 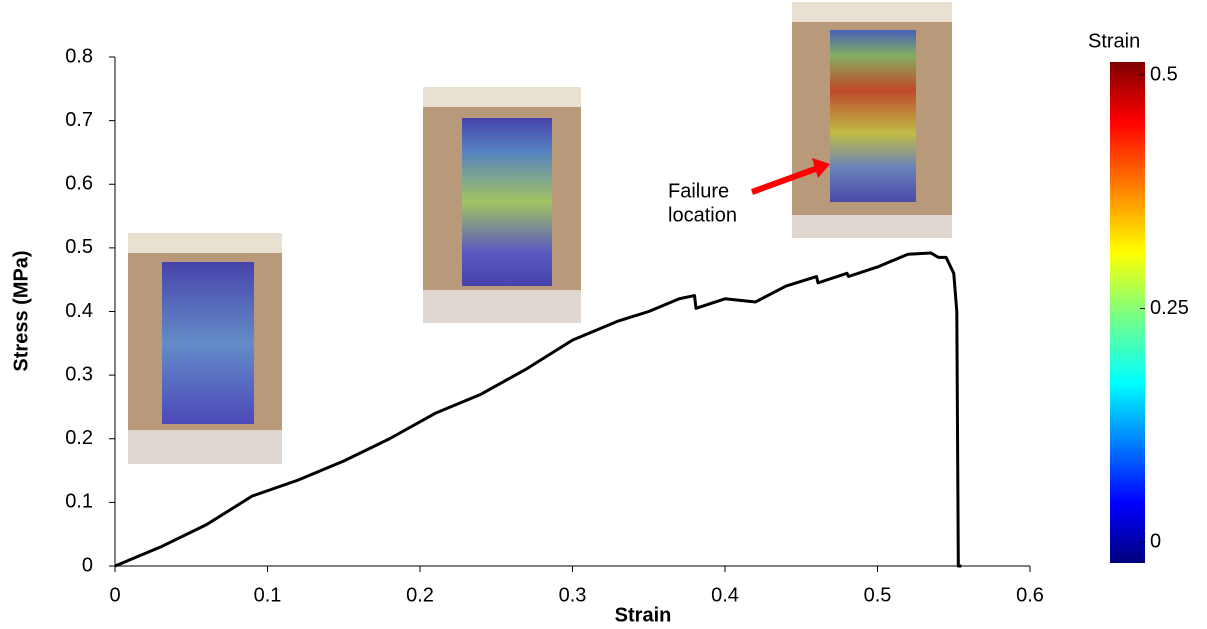 What do you see at coordinates (79, 374) in the screenshot?
I see `y-tick-label: 0.3` at bounding box center [79, 374].